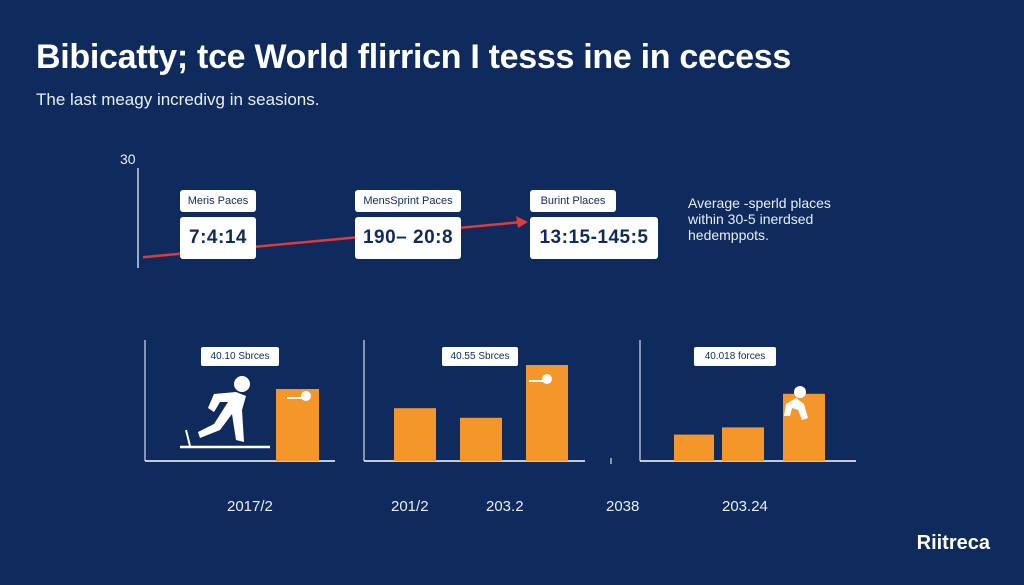  What do you see at coordinates (728, 235) in the screenshot?
I see `note-line: hedemppots.` at bounding box center [728, 235].